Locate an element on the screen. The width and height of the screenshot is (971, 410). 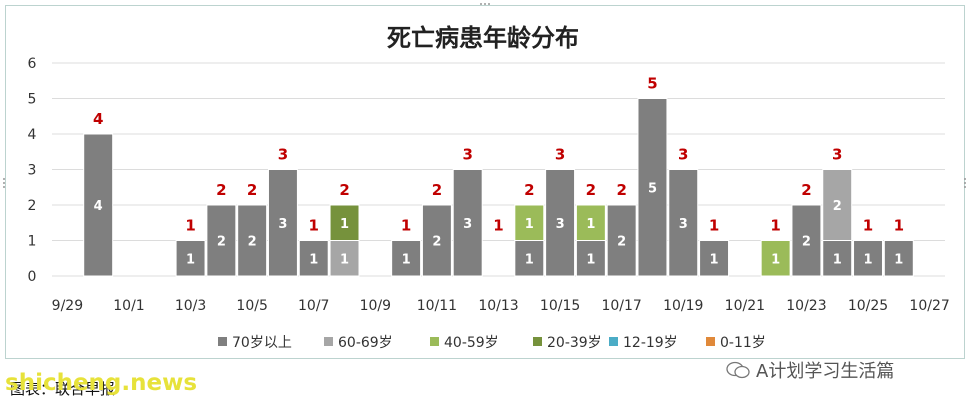
y-axis-ticks: 0 1 2 3 4 5 6 is located at coordinates (32, 170).